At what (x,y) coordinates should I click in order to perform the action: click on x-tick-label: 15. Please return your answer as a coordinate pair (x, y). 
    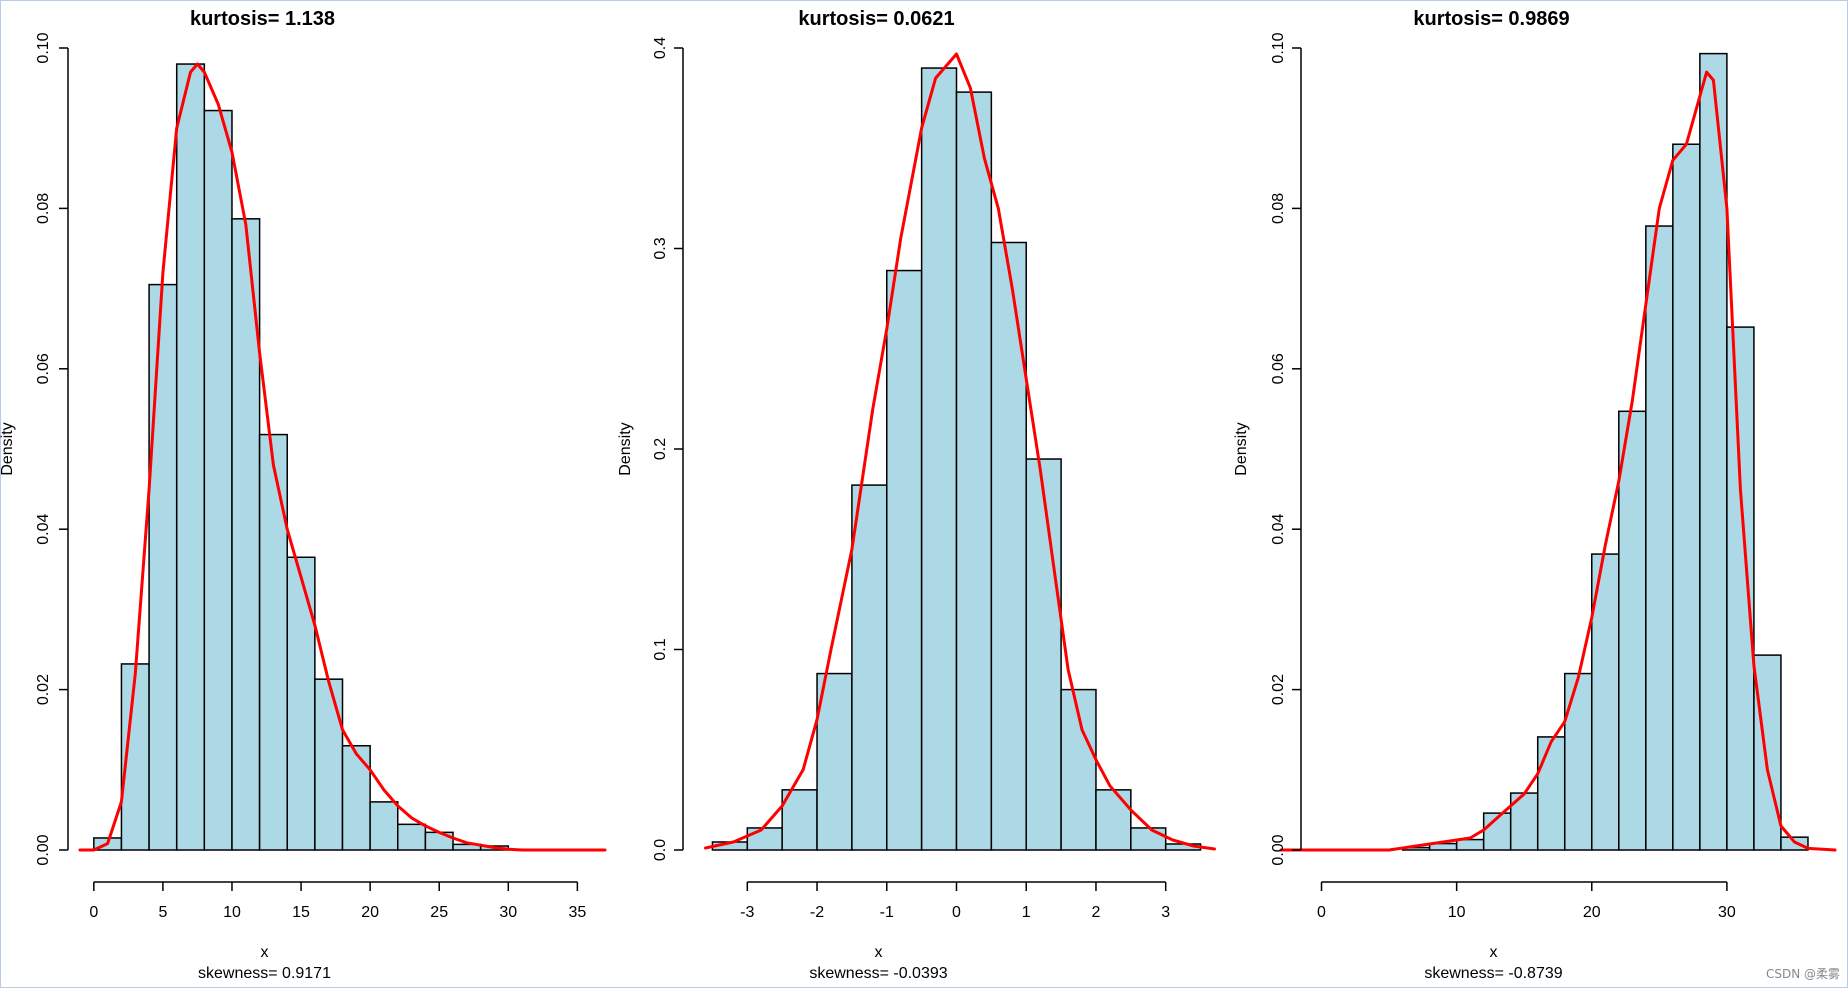
    Looking at the image, I should click on (301, 912).